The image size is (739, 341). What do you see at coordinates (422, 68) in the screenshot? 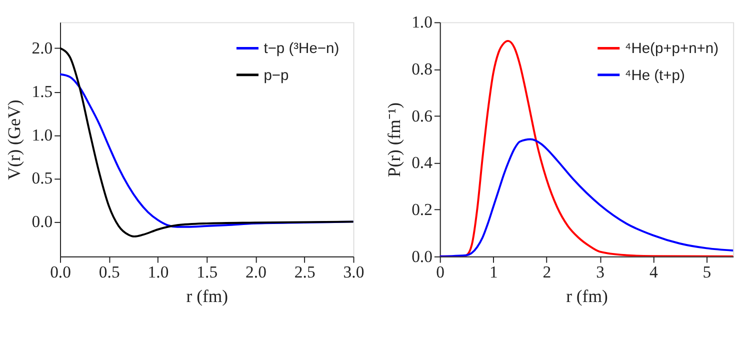
I see `y-tick-label: 0.8` at bounding box center [422, 68].